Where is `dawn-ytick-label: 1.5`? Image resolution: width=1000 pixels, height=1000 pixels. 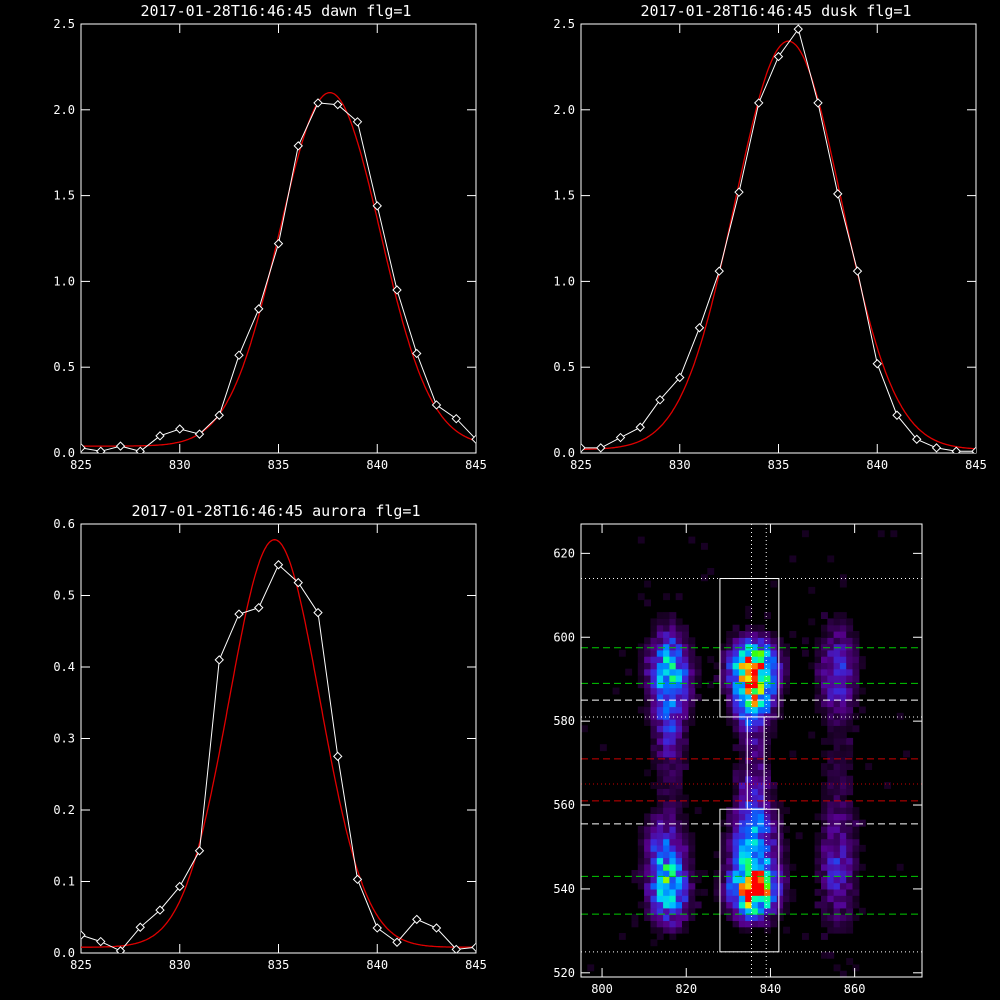 dawn-ytick-label: 1.5 is located at coordinates (64, 196).